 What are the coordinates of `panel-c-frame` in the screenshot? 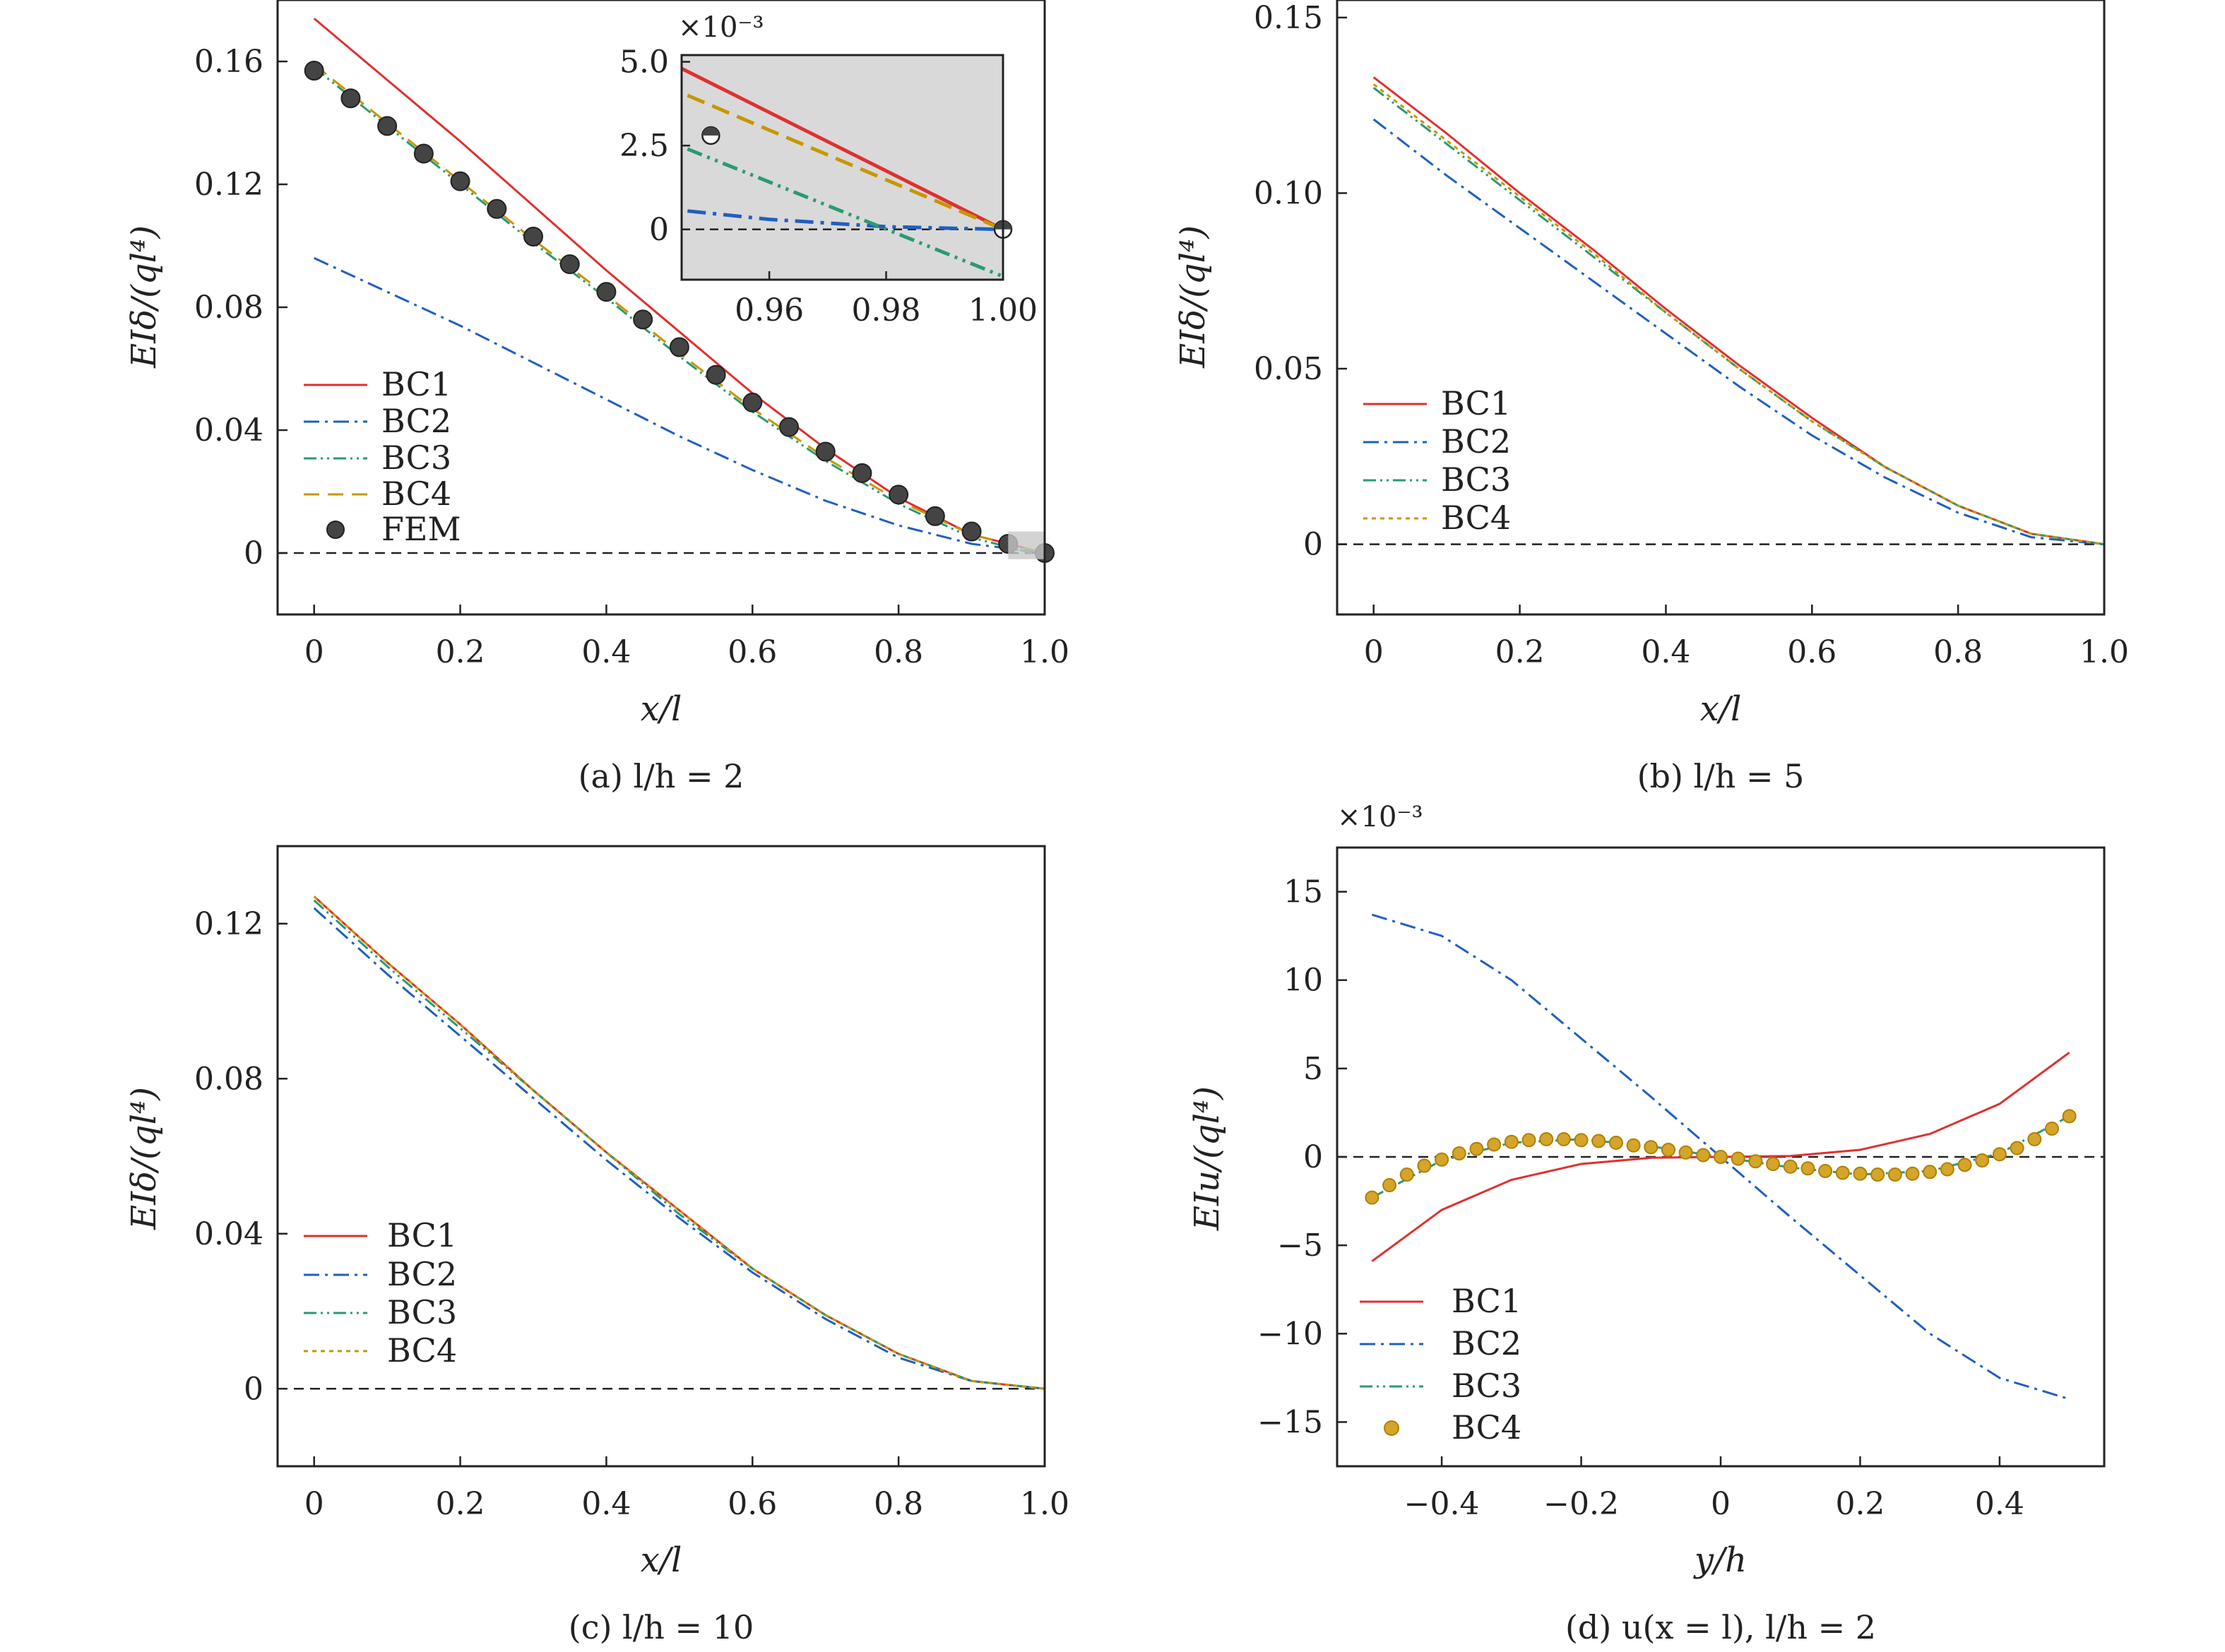 It's located at (661, 1156).